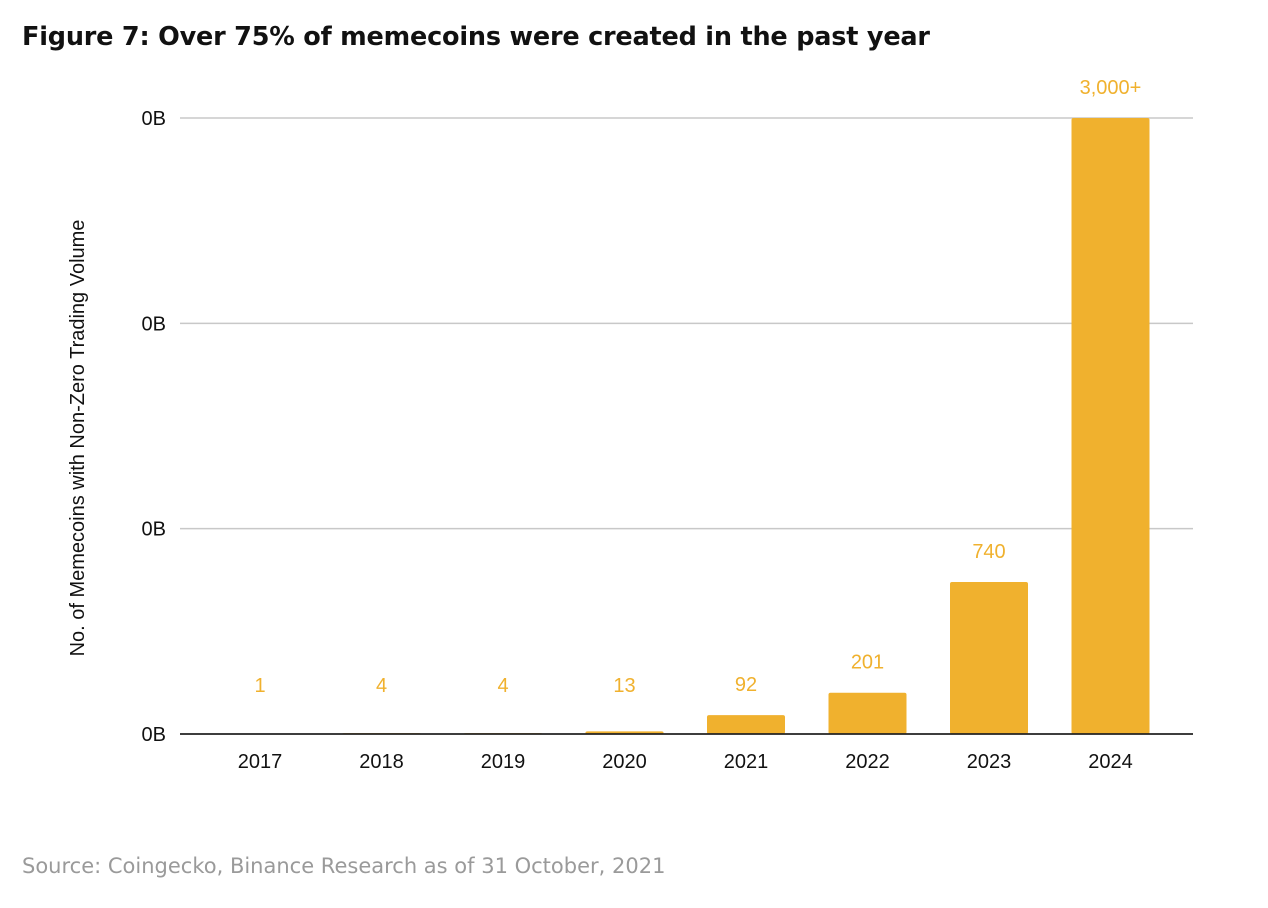 This screenshot has width=1268, height=908. What do you see at coordinates (624, 762) in the screenshot?
I see `x-tick-label: 2020` at bounding box center [624, 762].